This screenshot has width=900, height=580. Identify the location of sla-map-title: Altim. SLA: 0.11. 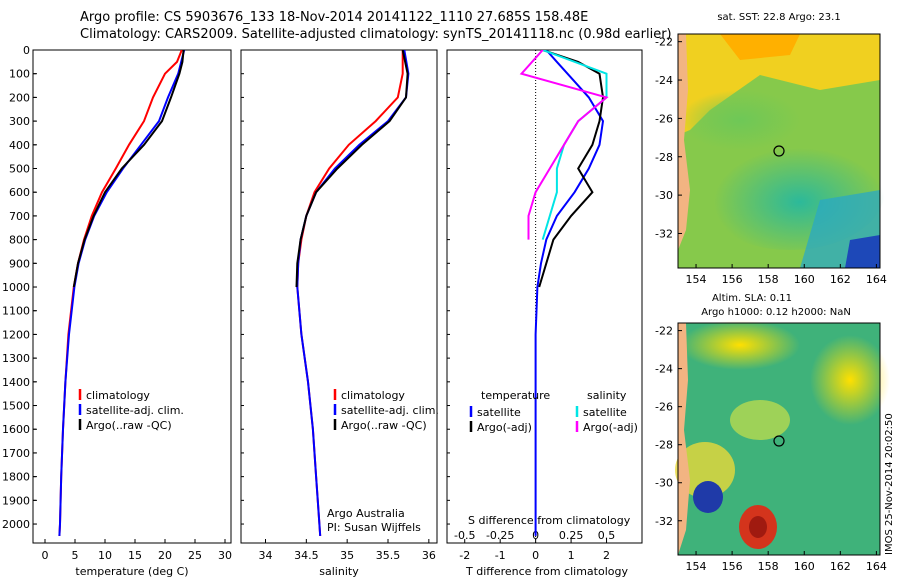
(752, 298).